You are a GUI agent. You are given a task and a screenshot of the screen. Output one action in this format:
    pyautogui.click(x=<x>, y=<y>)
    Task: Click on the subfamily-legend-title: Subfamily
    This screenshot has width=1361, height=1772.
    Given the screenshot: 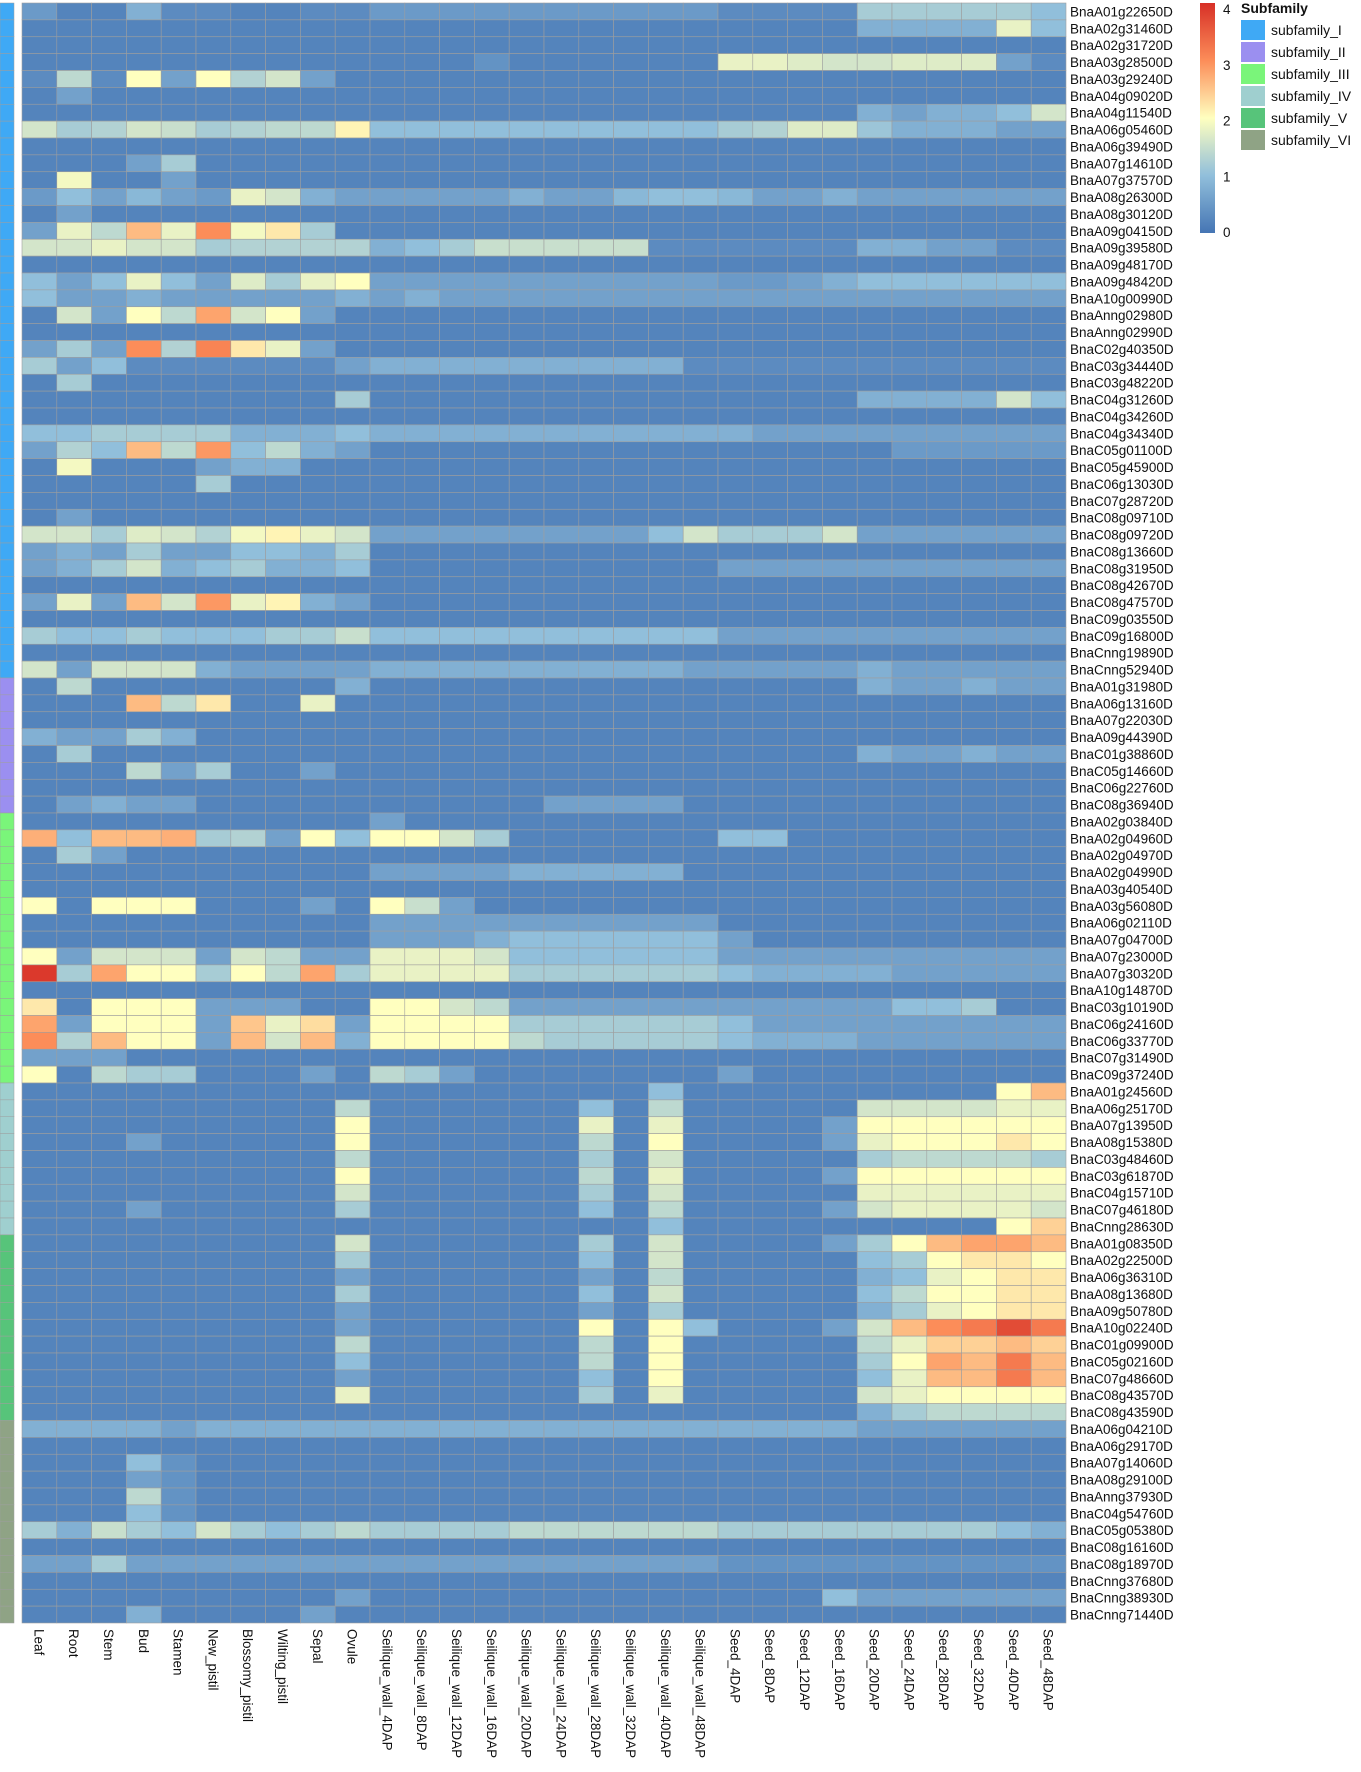 What is the action you would take?
    pyautogui.click(x=1274, y=8)
    